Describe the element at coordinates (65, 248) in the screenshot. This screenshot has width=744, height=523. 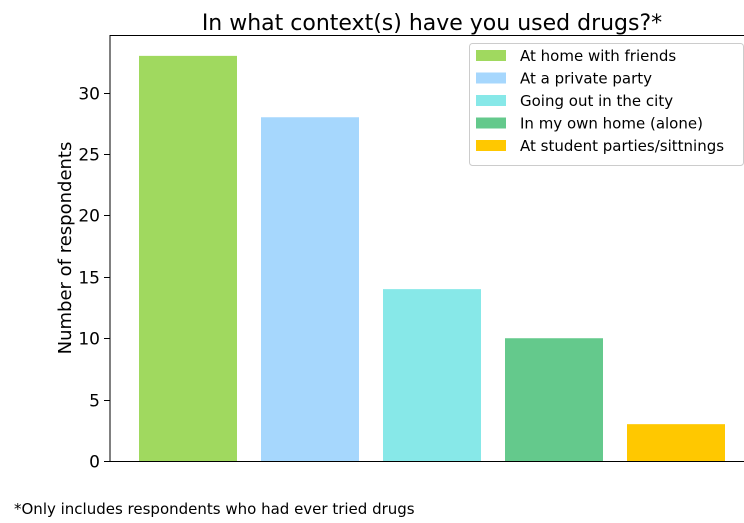
I see `y-axis-label: Number of respondents` at that location.